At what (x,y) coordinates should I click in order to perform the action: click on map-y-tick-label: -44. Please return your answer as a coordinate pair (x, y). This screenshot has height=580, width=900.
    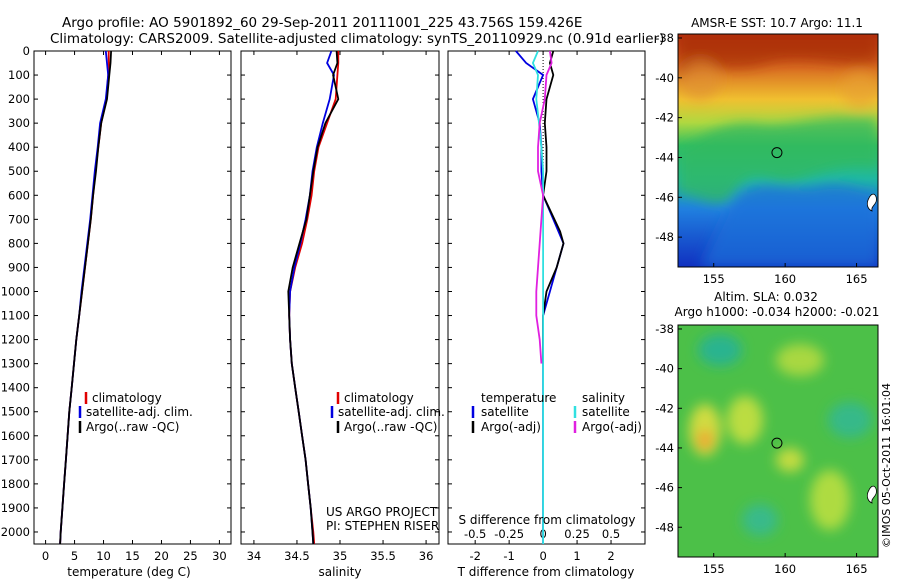
    Looking at the image, I should click on (664, 448).